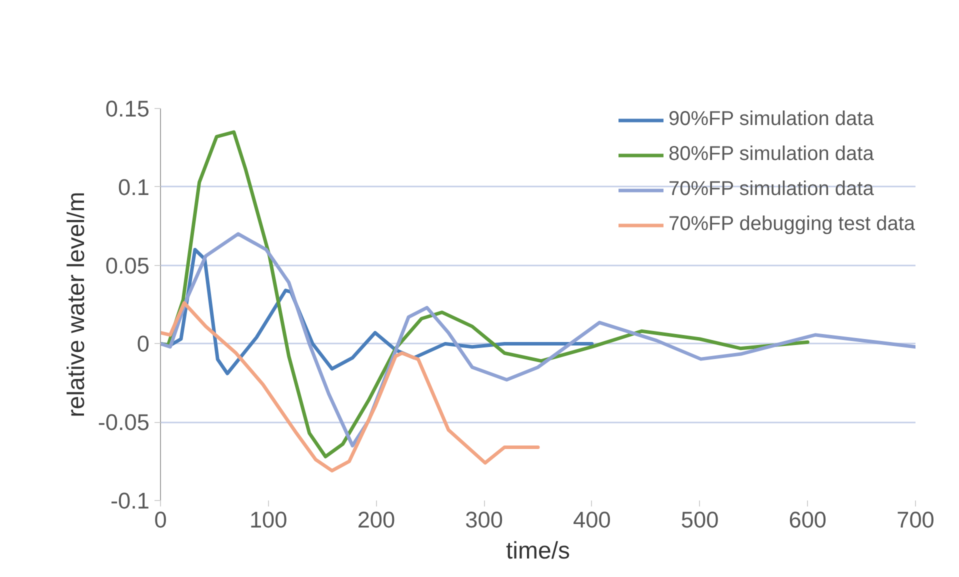 The height and width of the screenshot is (577, 959). What do you see at coordinates (143, 343) in the screenshot?
I see `y-tick-label: 0` at bounding box center [143, 343].